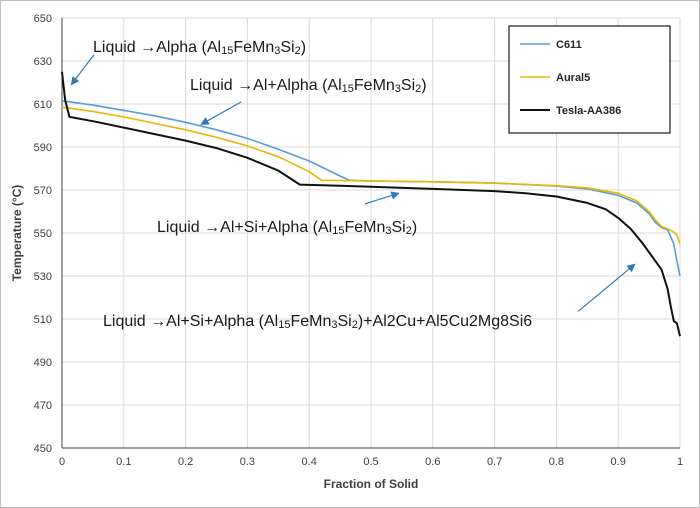 This screenshot has height=508, width=700. What do you see at coordinates (17, 233) in the screenshot?
I see `y-axis-title: Temperature (°C)` at bounding box center [17, 233].